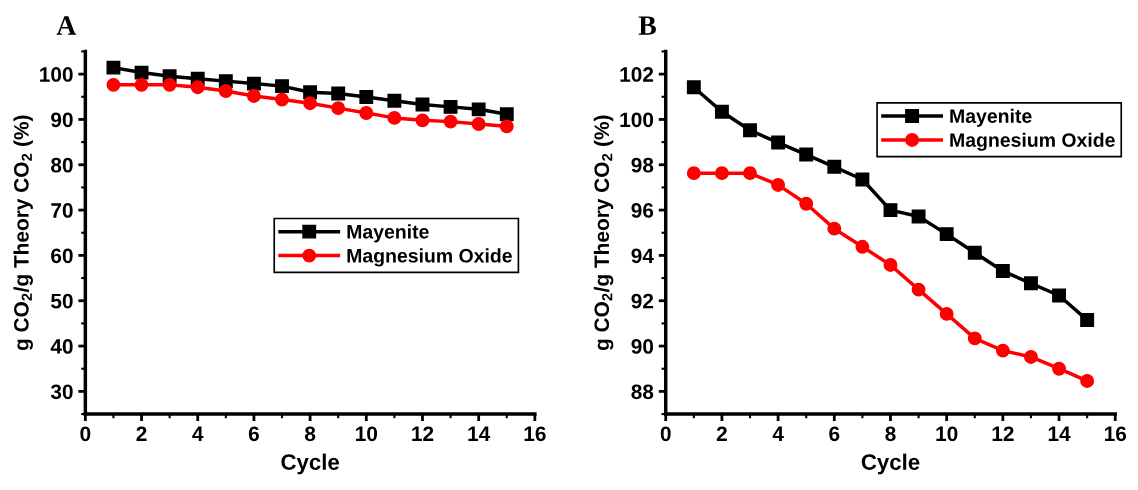  What do you see at coordinates (642, 301) in the screenshot?
I see `y-tick-label: 92` at bounding box center [642, 301].